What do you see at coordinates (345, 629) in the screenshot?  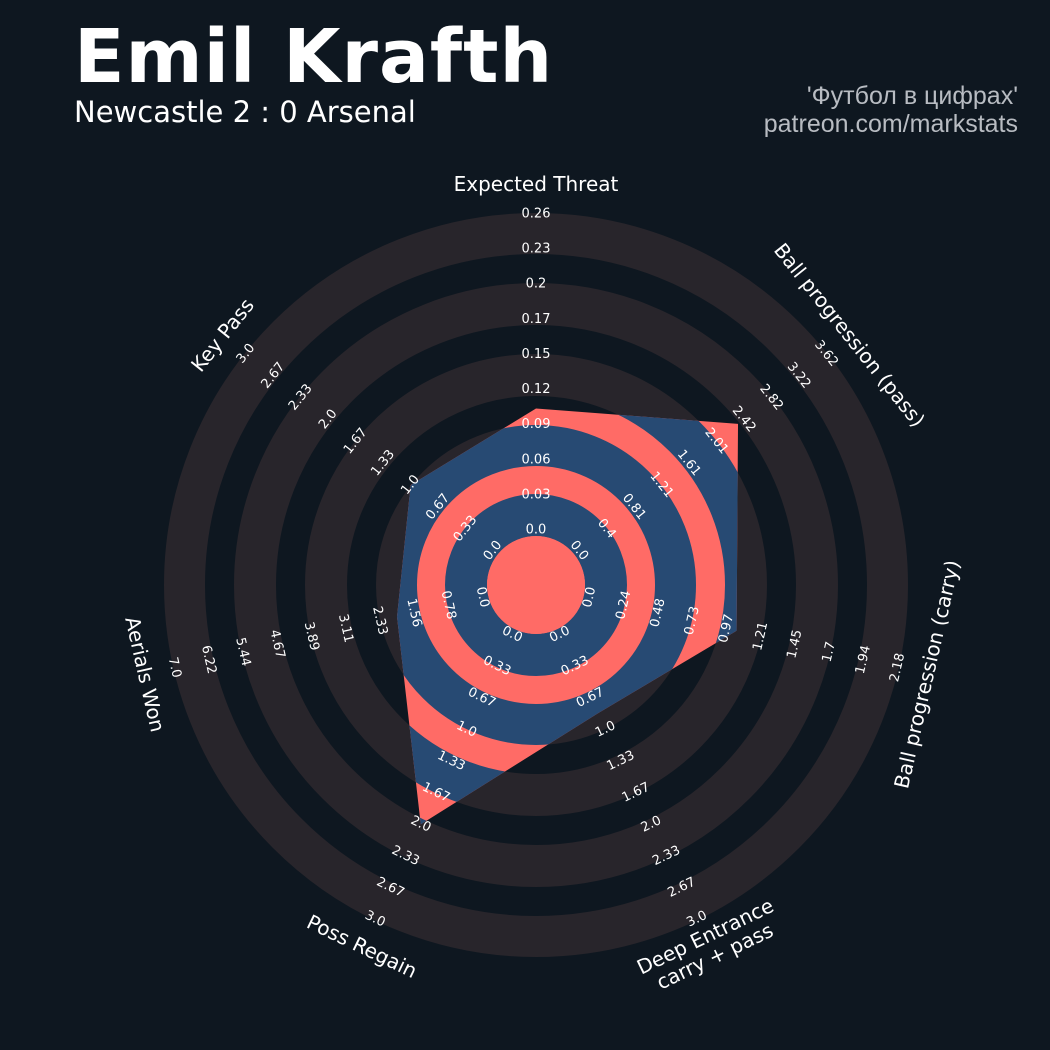 I see `tick-label: 3.11` at bounding box center [345, 629].